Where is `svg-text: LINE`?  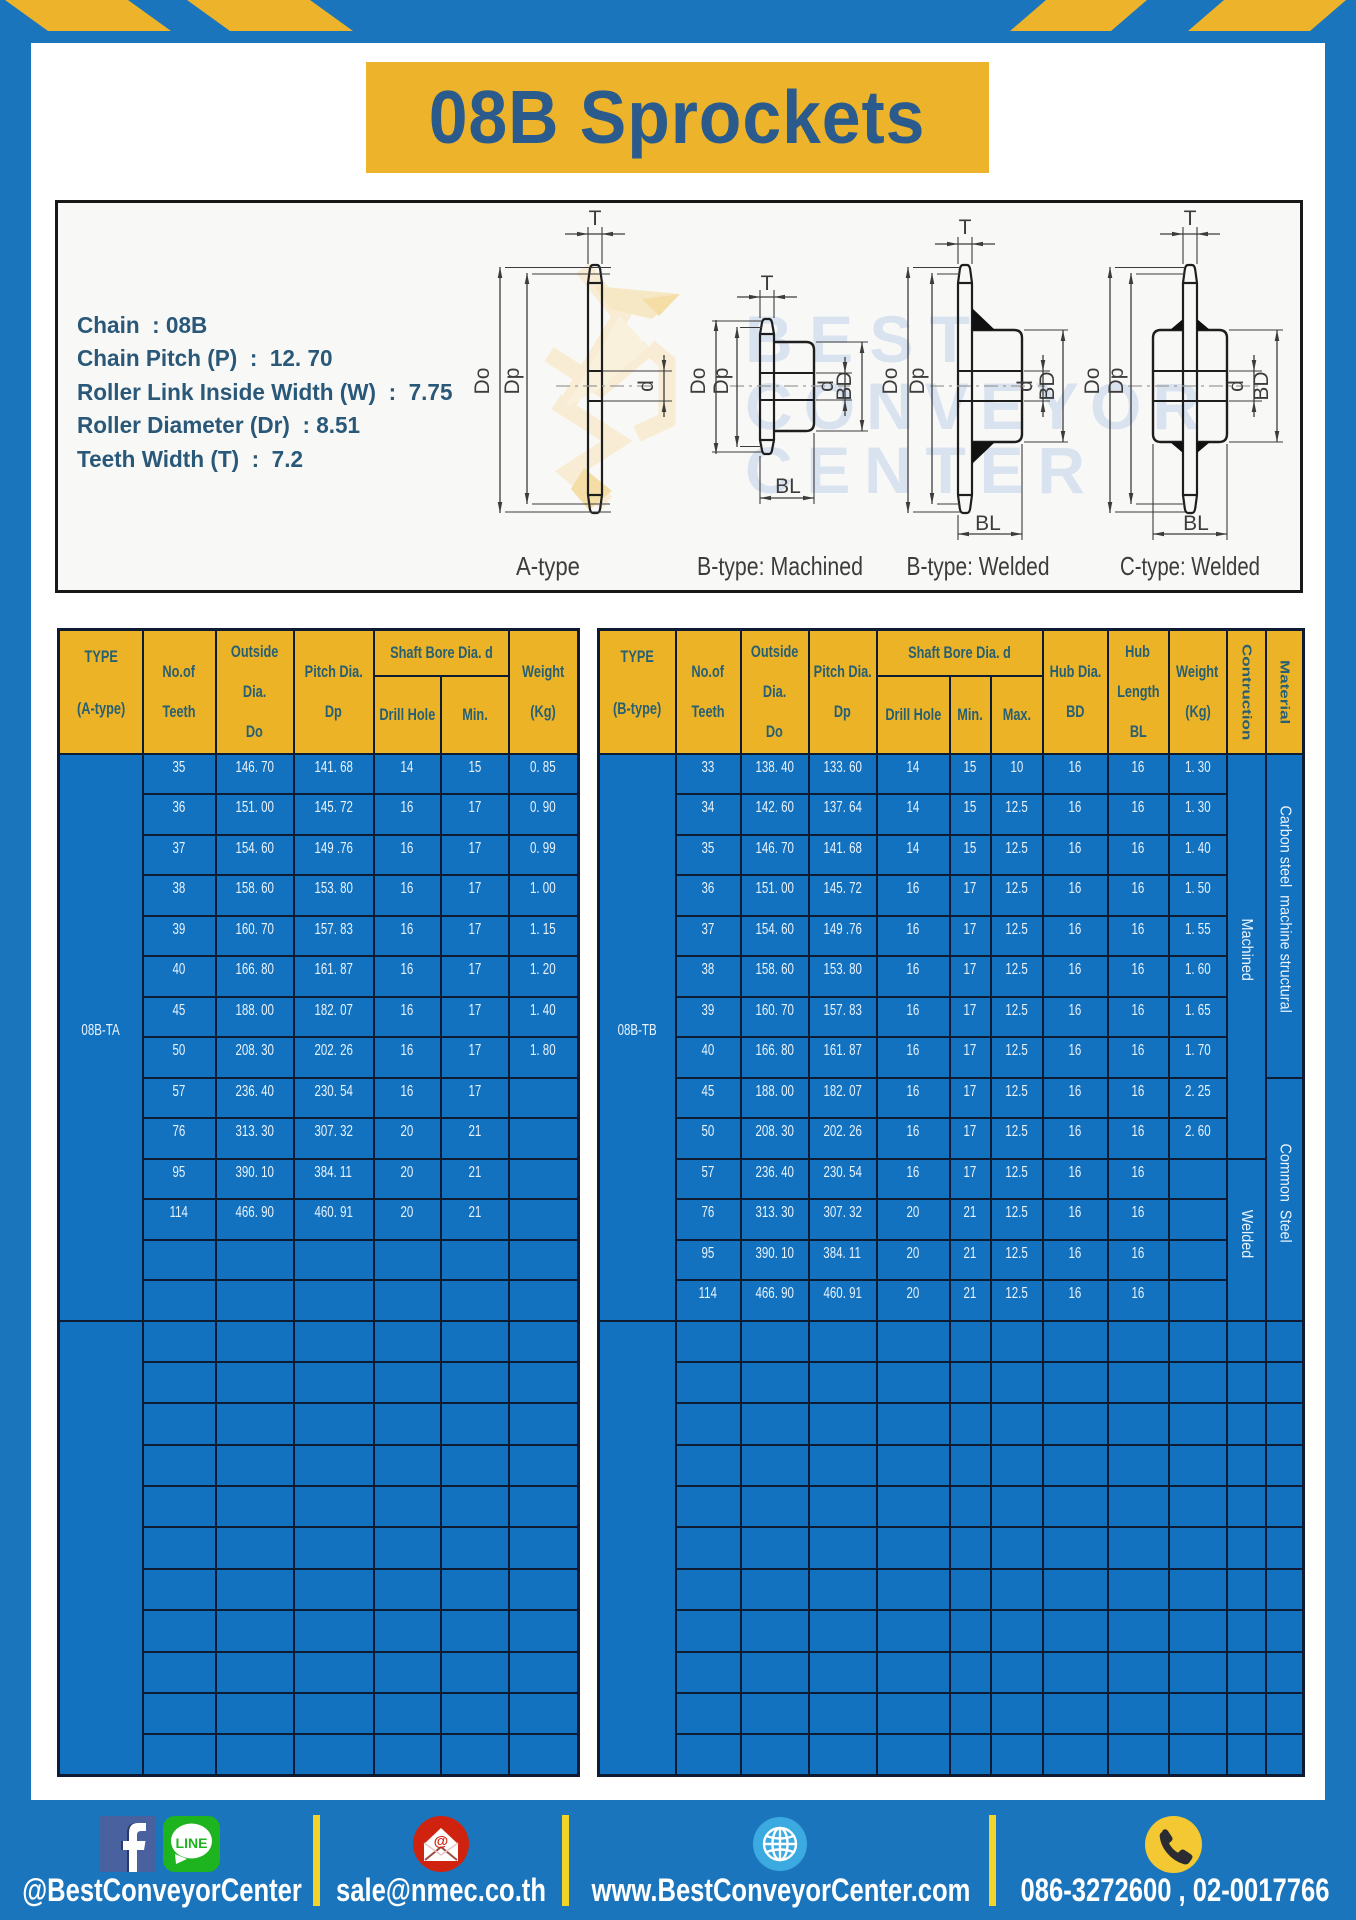 svg-text: LINE is located at coordinates (192, 1843).